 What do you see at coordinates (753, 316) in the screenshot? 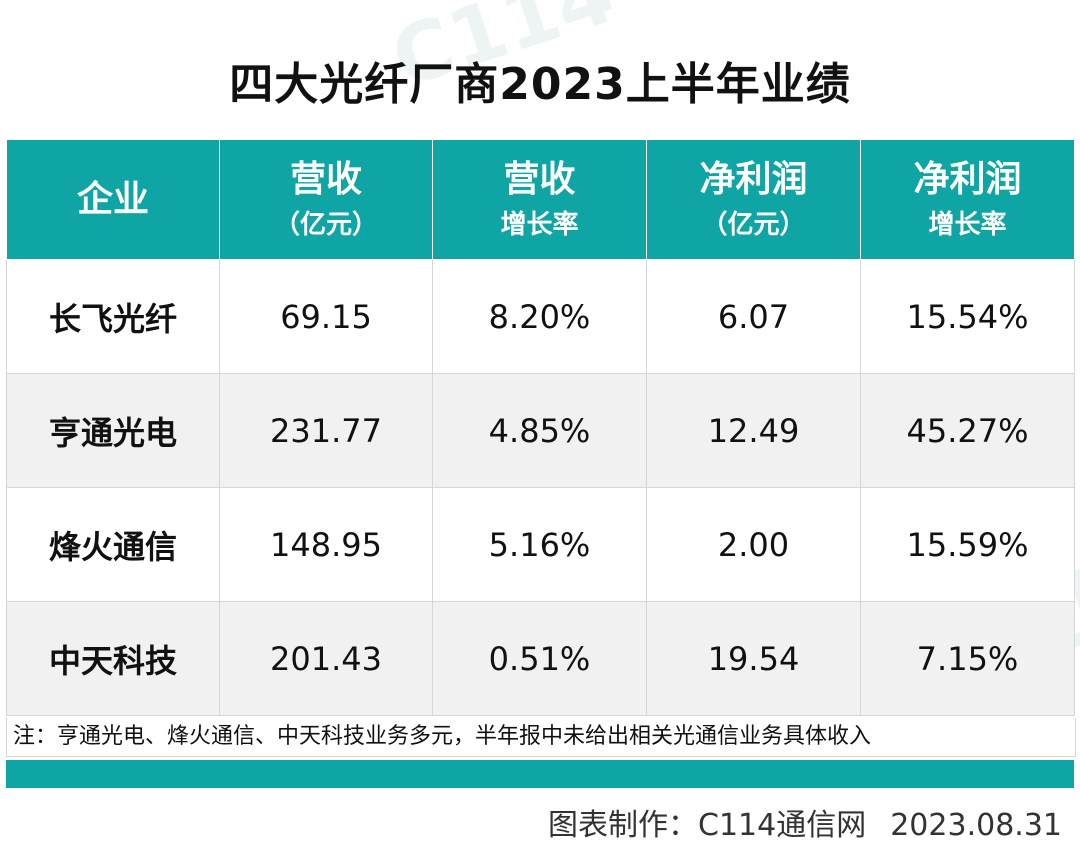
I see `net-profit-cell: 6.07` at bounding box center [753, 316].